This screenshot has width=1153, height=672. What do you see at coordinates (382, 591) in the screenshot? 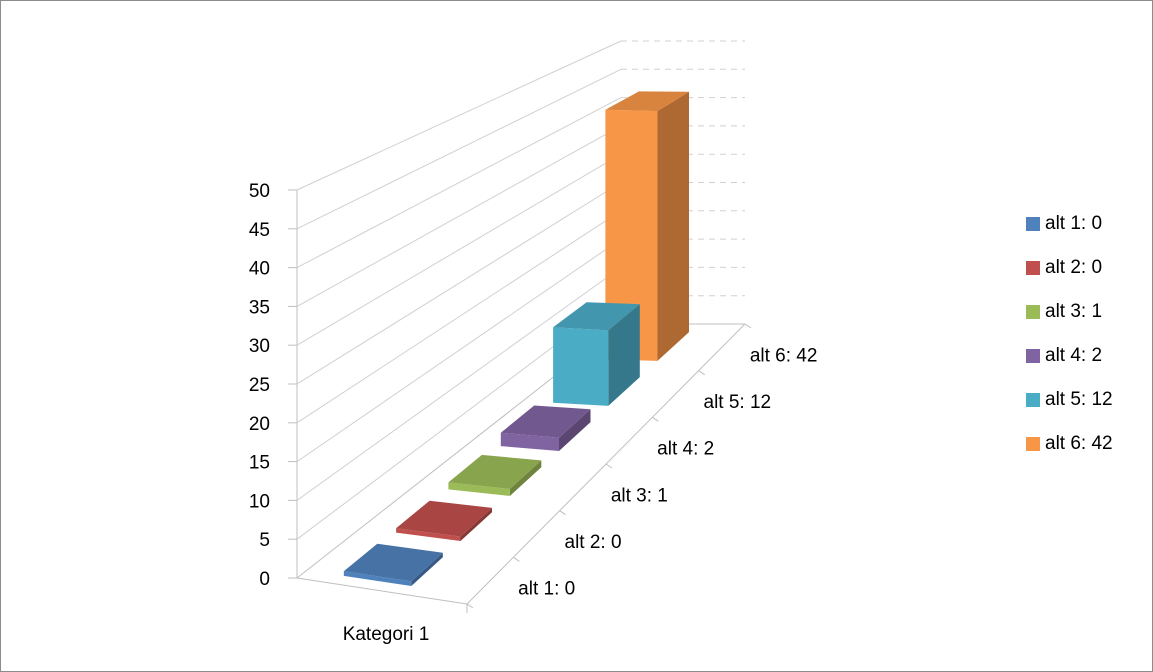
I see `floor-front-edge` at bounding box center [382, 591].